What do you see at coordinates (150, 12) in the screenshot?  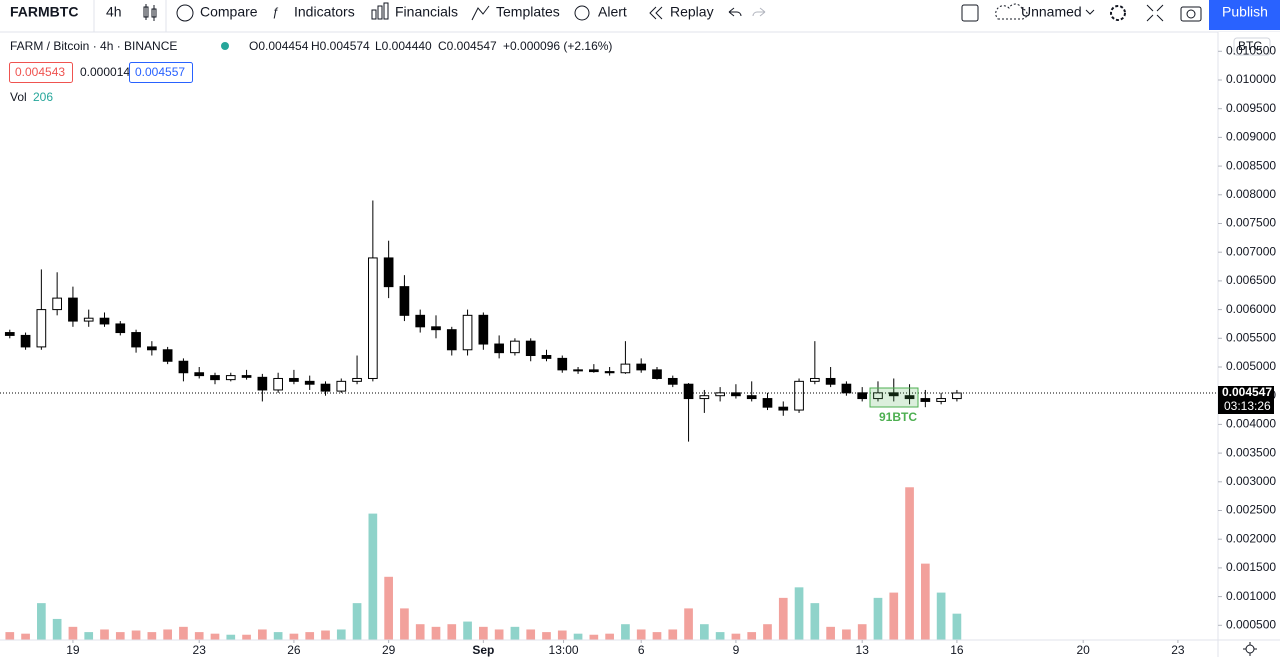 I see `chart-type-icon` at bounding box center [150, 12].